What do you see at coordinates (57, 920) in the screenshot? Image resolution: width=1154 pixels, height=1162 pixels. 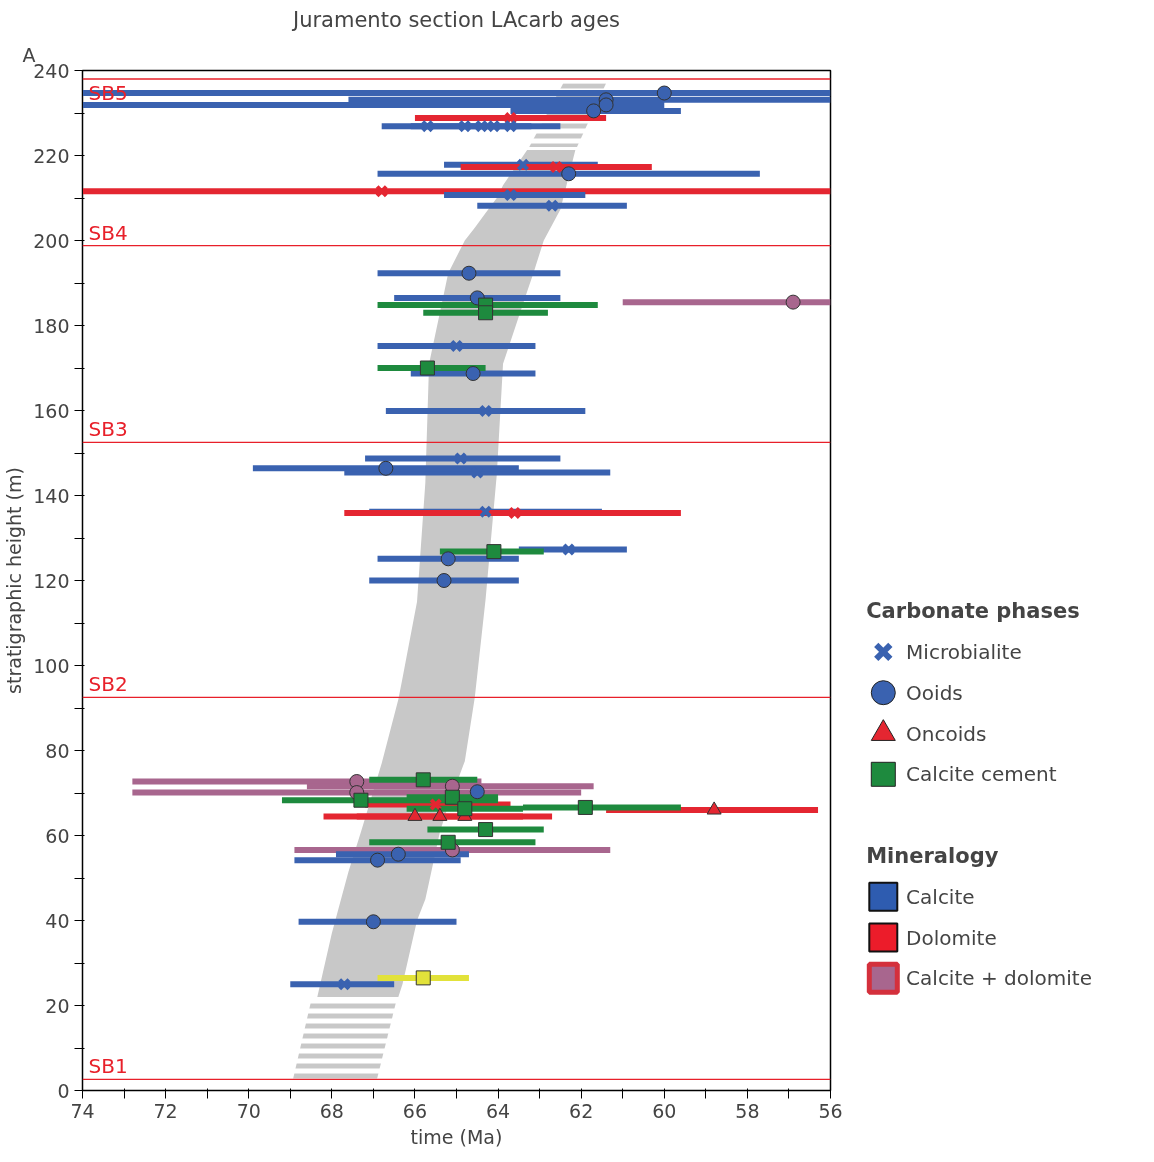 I see `y-tick-label: 40` at bounding box center [57, 920].